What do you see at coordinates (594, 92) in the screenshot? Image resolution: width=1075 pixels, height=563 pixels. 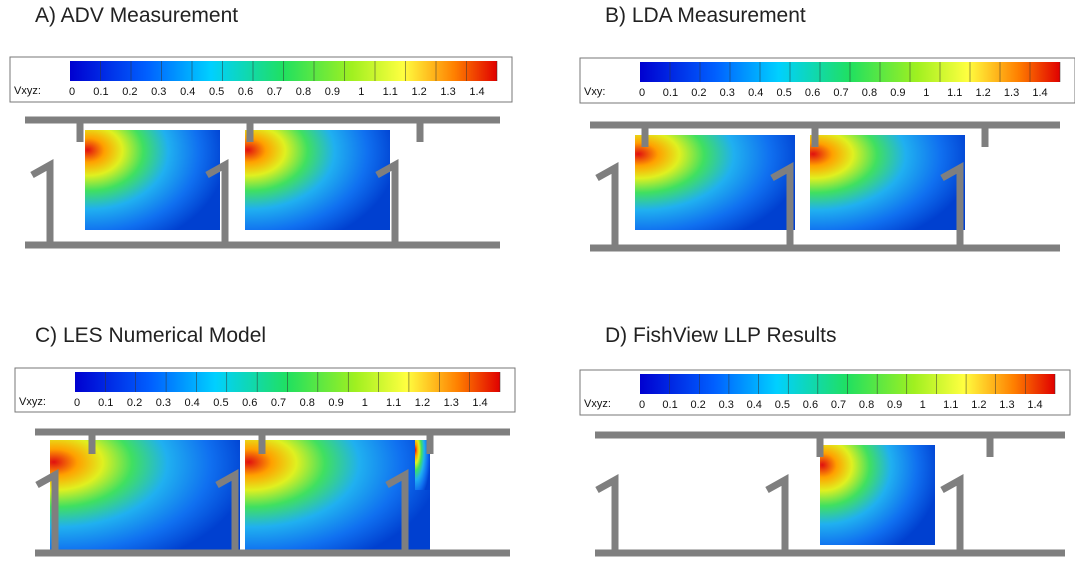 I see `colorbar-label: Vxy:` at bounding box center [594, 92].